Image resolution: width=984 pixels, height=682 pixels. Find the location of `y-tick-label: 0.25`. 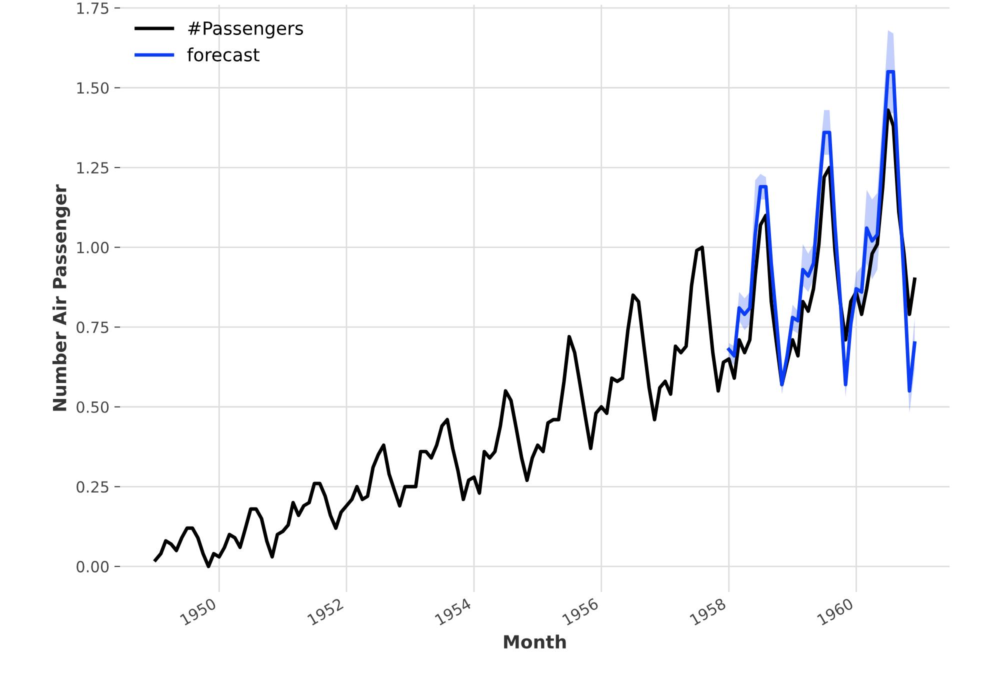

y-tick-label: 0.25 is located at coordinates (92, 487).